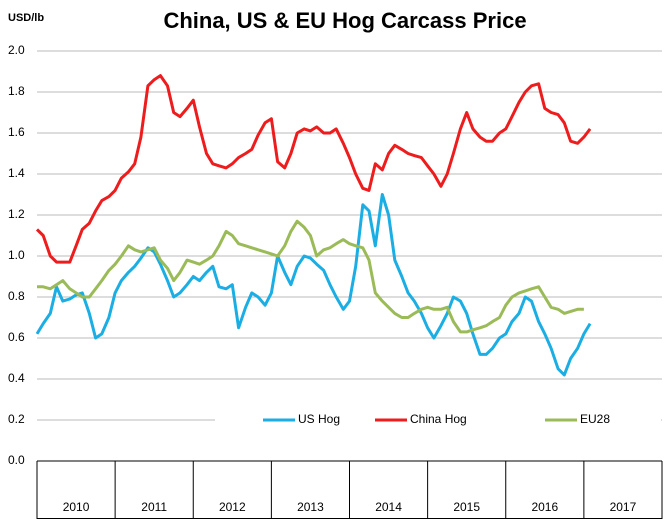  What do you see at coordinates (595, 419) in the screenshot?
I see `legend-label: EU28` at bounding box center [595, 419].